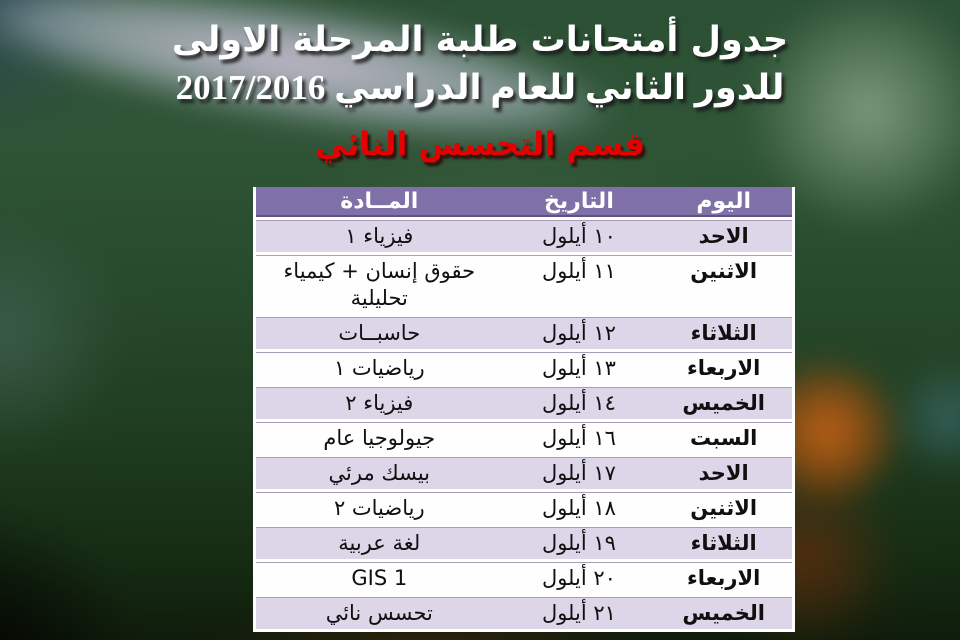 The height and width of the screenshot is (640, 960). What do you see at coordinates (579, 578) in the screenshot?
I see `cell-date: ٢٠ أيلول` at bounding box center [579, 578].